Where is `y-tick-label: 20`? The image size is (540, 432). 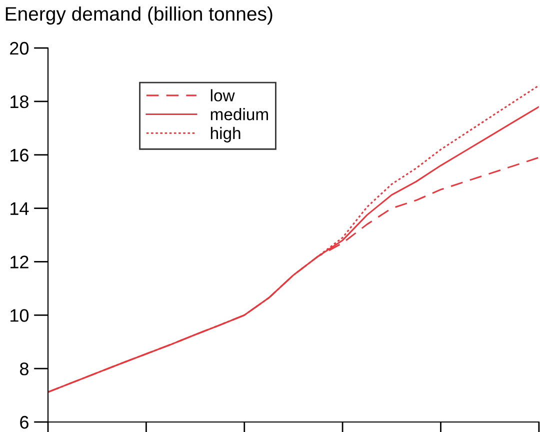
y-tick-label: 20 is located at coordinates (19, 48).